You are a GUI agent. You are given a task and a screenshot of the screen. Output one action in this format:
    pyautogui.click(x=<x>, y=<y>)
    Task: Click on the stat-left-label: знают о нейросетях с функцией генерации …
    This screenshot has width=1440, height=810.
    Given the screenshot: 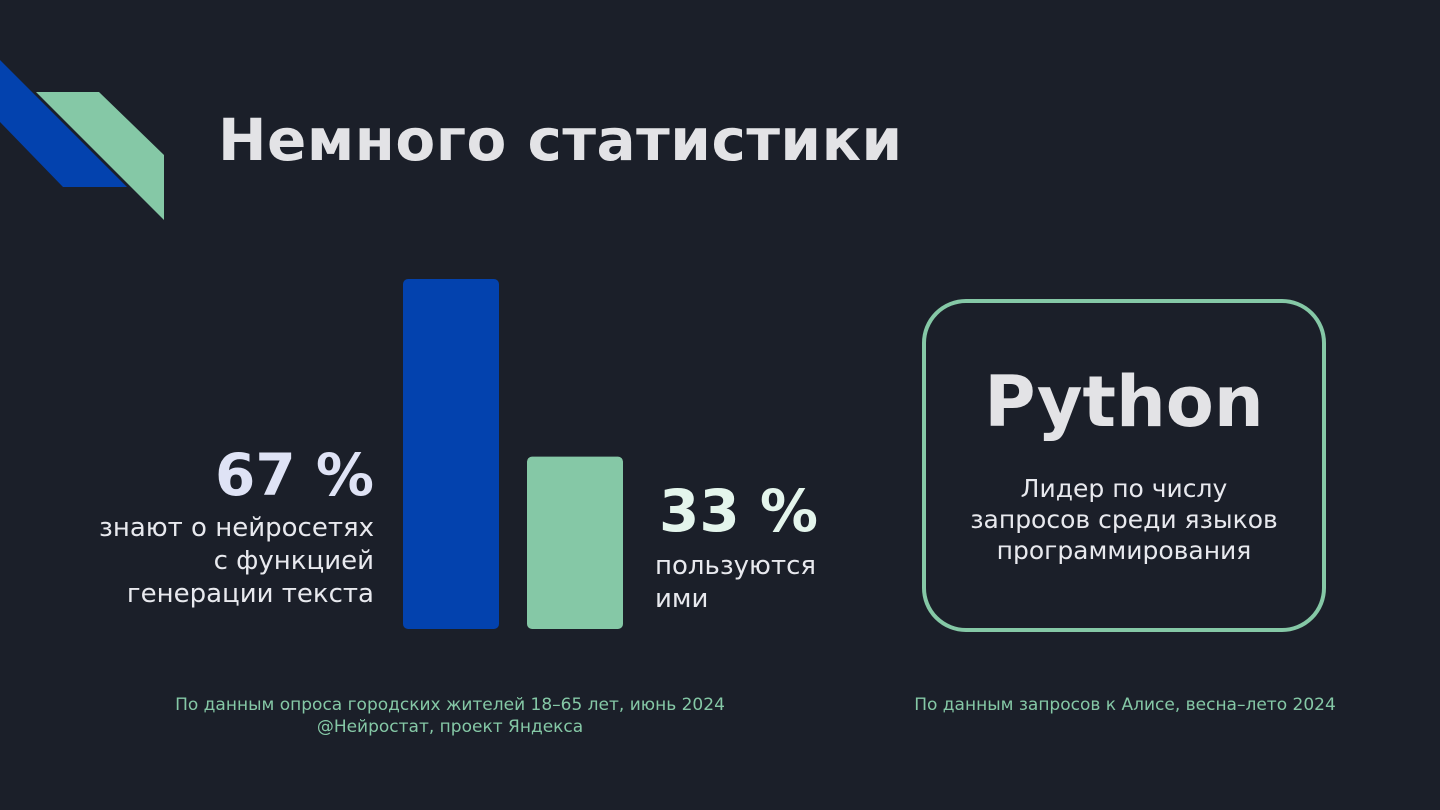 What is the action you would take?
    pyautogui.click(x=236, y=561)
    